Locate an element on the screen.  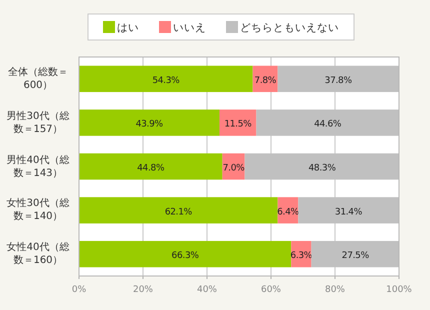
data-label: 31.4% is located at coordinates (348, 212).